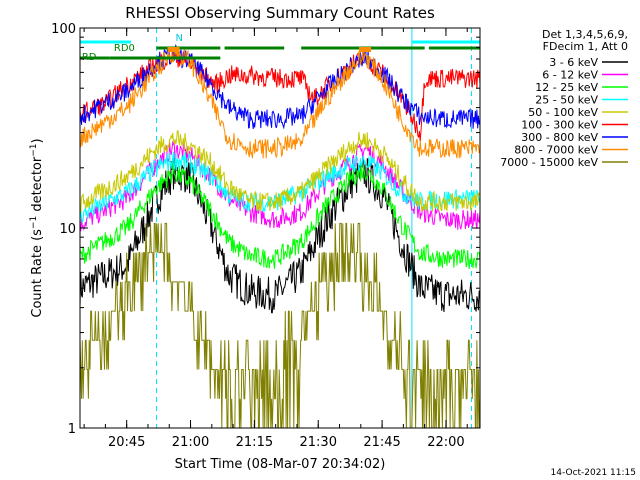  I want to click on legend-label-8: 7000 - 15000 keV, so click(549, 162).